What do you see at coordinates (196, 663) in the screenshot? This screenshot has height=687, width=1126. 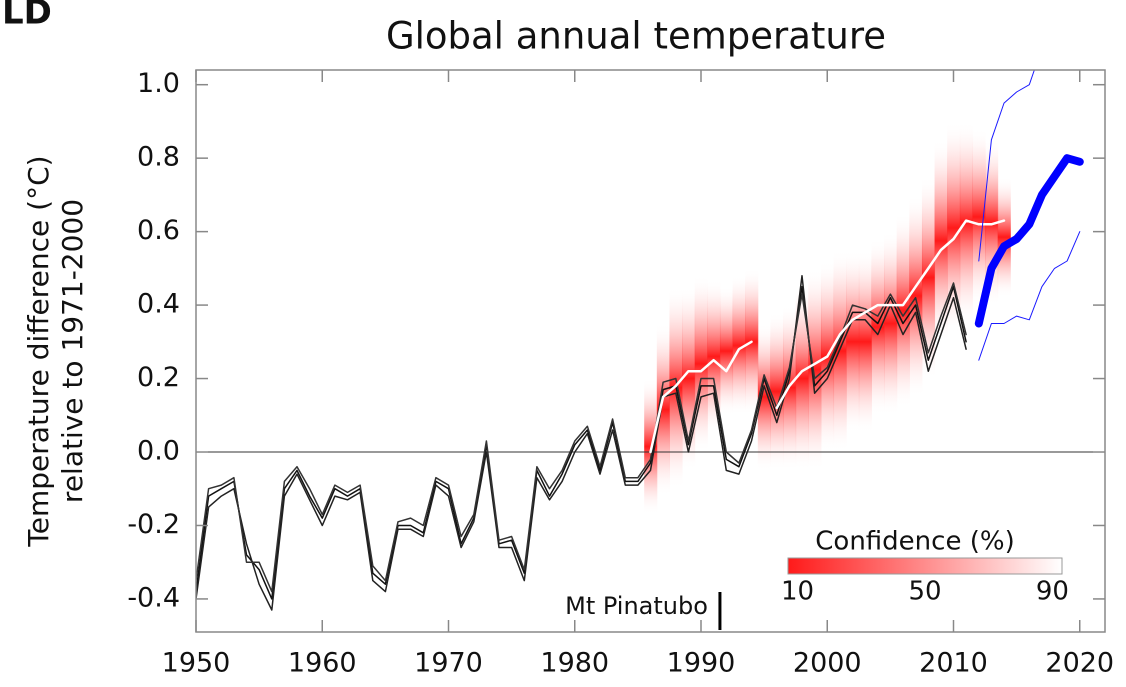 I see `x-tick-label: 1950` at bounding box center [196, 663].